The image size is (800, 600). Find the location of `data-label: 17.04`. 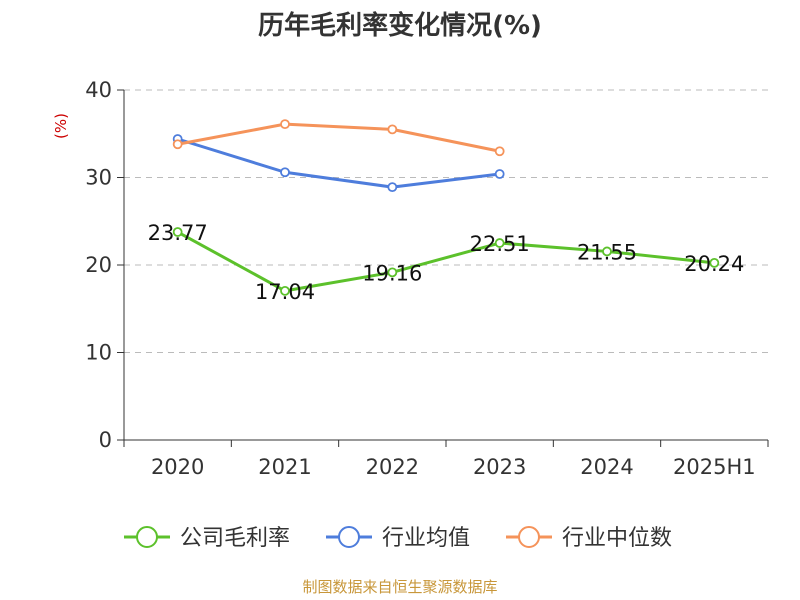

data-label: 17.04 is located at coordinates (285, 292).